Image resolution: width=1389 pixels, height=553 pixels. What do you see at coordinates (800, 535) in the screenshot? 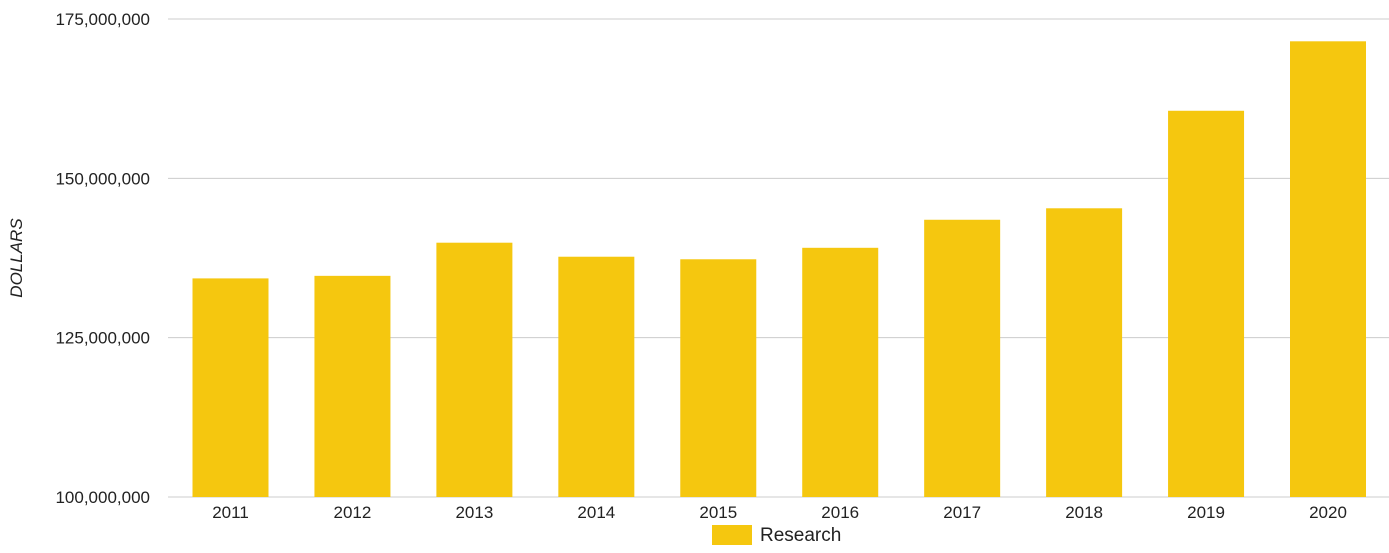
I see `legend-label: Research` at bounding box center [800, 535].